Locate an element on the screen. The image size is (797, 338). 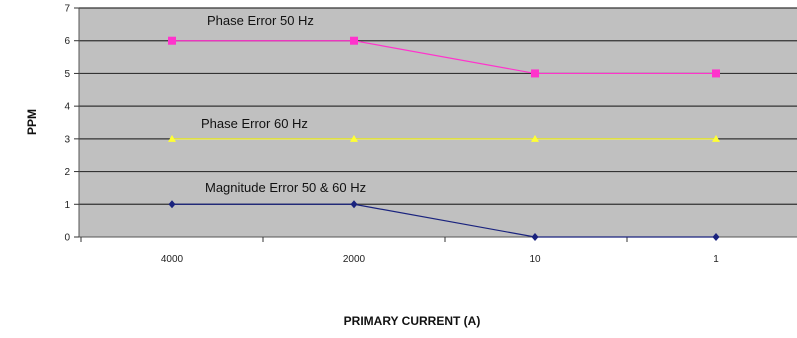
series-label: Phase Error 60 Hz is located at coordinates (254, 123).